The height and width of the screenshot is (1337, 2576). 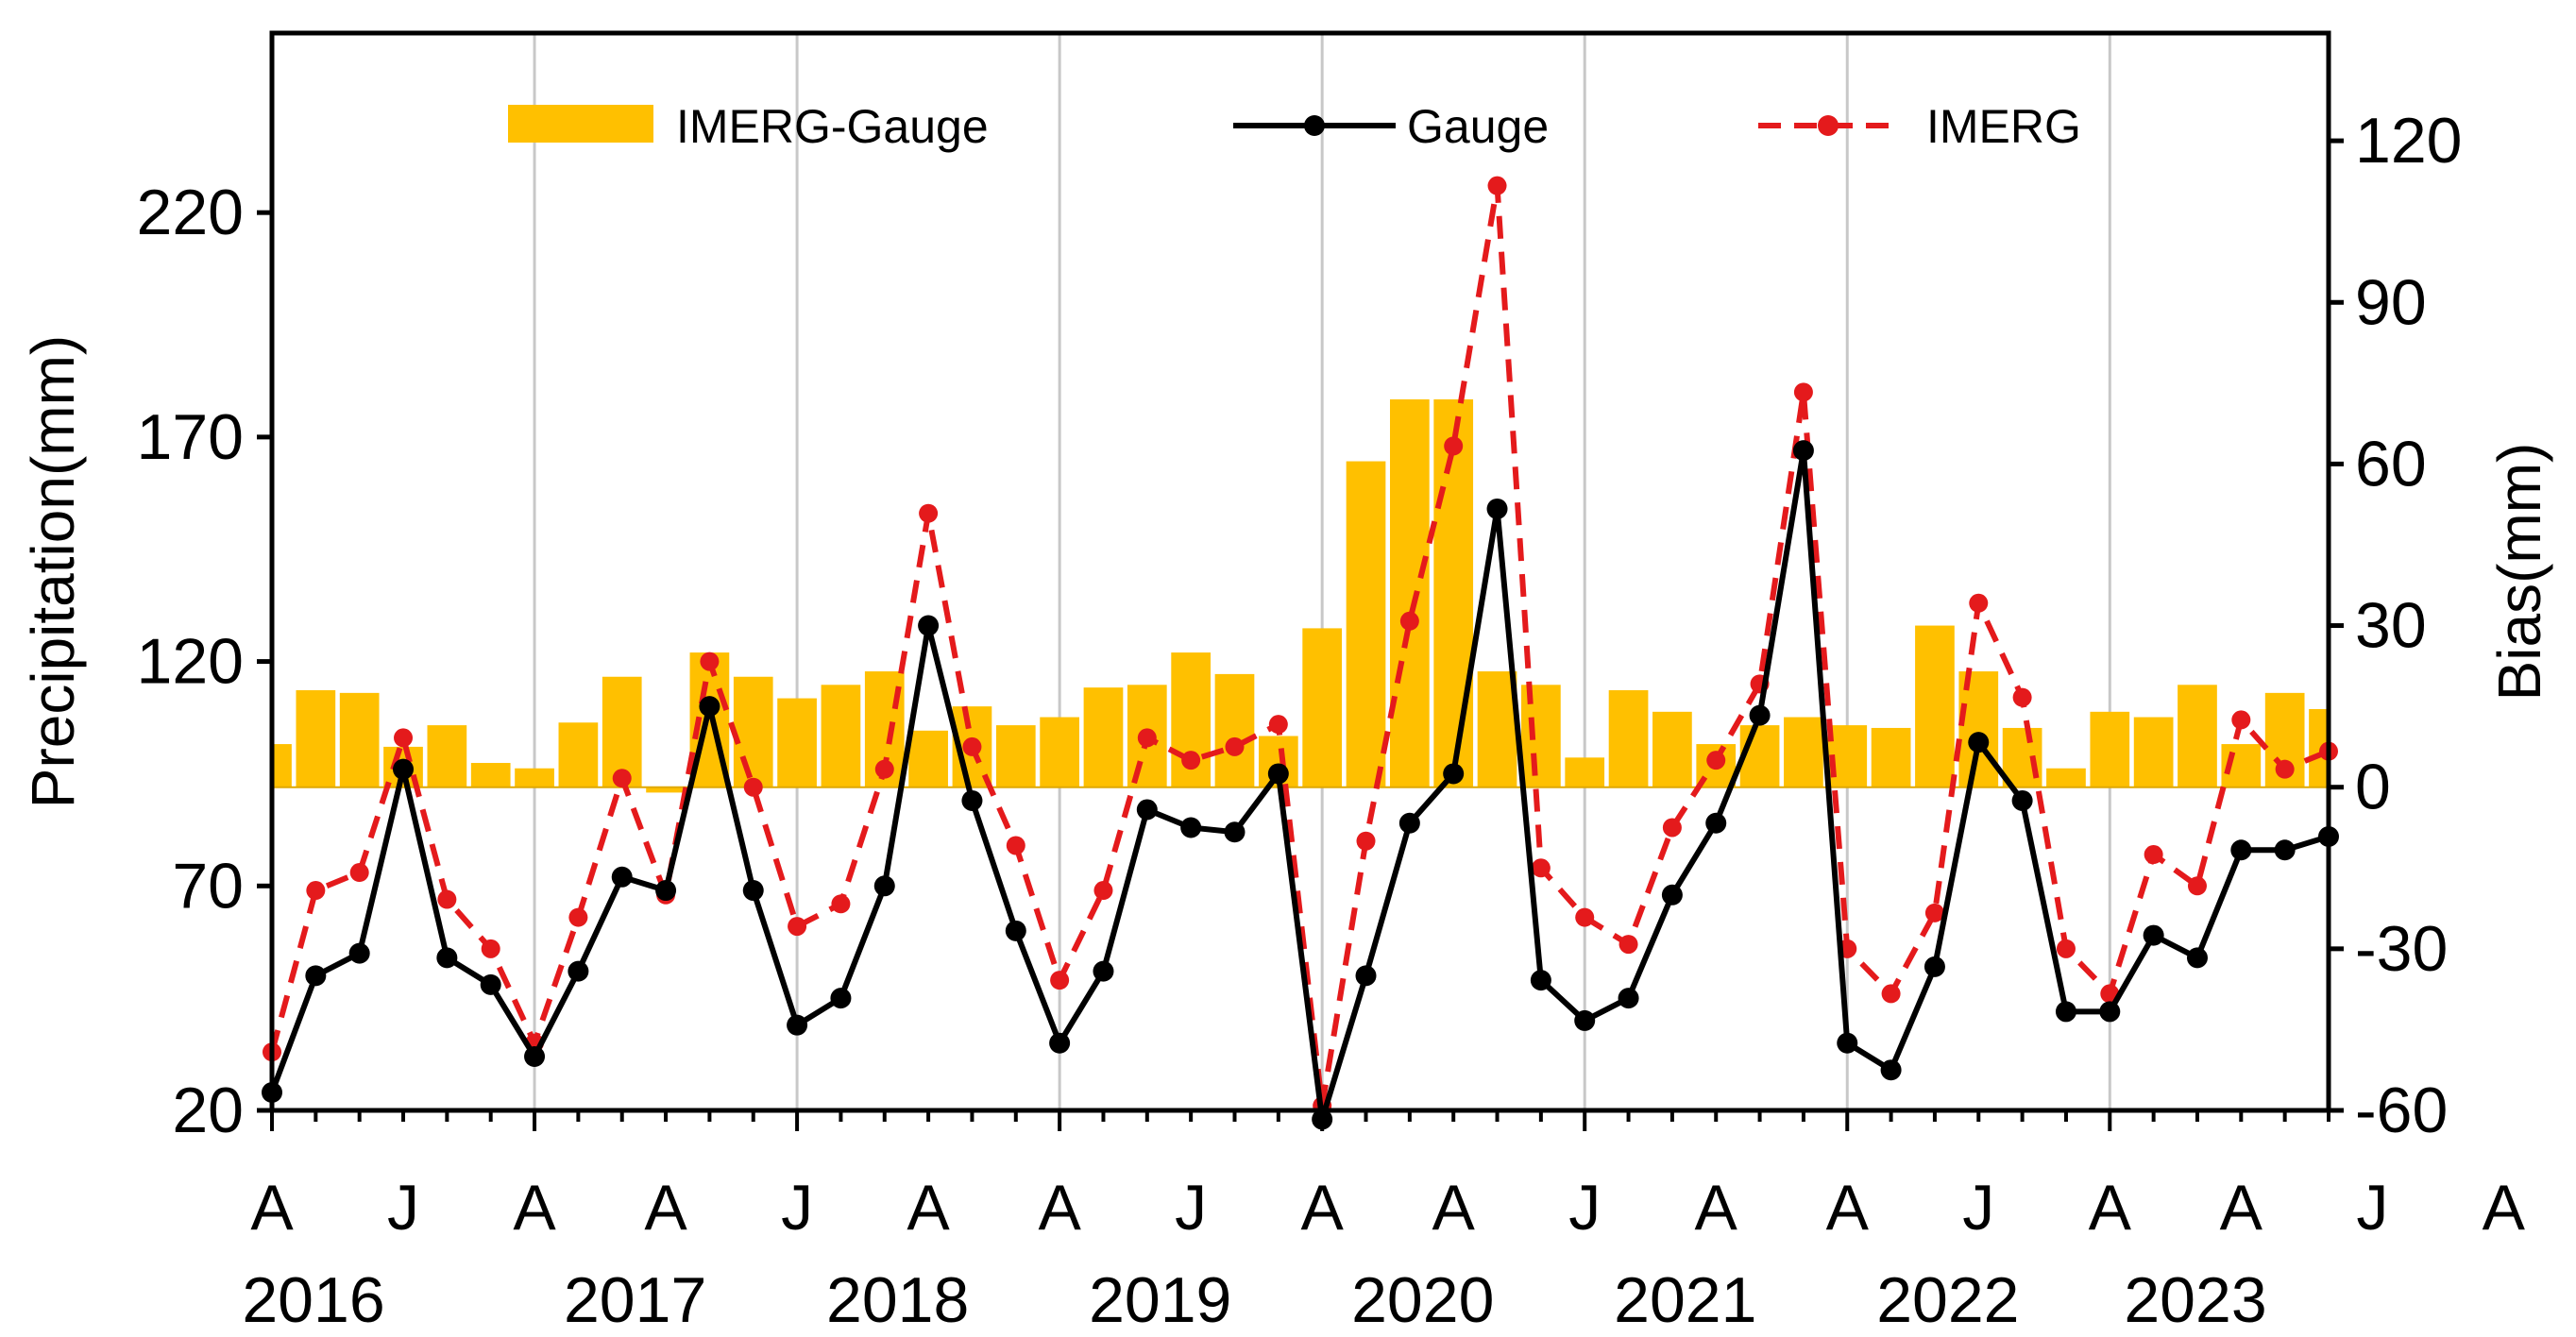 What do you see at coordinates (2391, 463) in the screenshot?
I see `right-axis-tick-label: 60` at bounding box center [2391, 463].